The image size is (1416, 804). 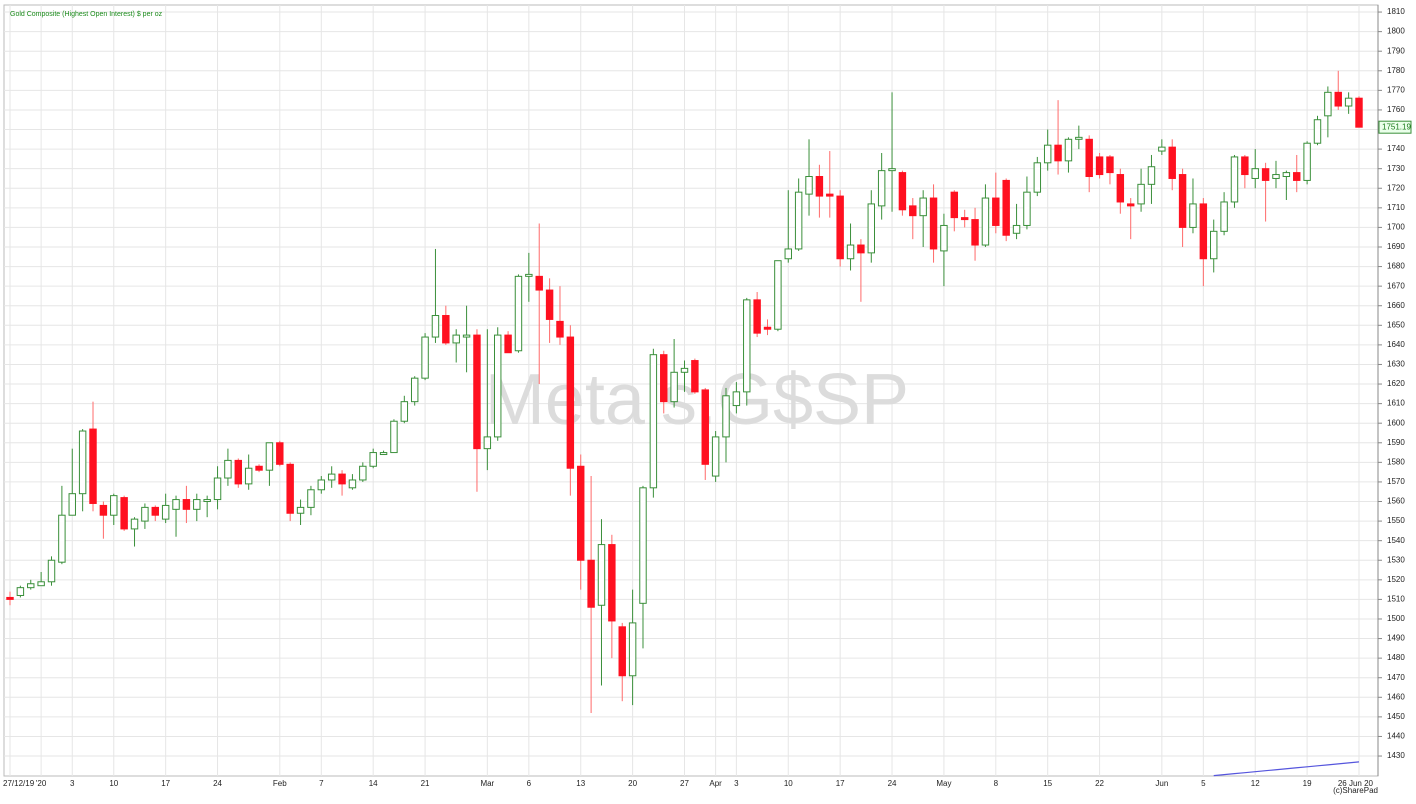 What do you see at coordinates (487, 783) in the screenshot?
I see `x-tick-label: Mar` at bounding box center [487, 783].